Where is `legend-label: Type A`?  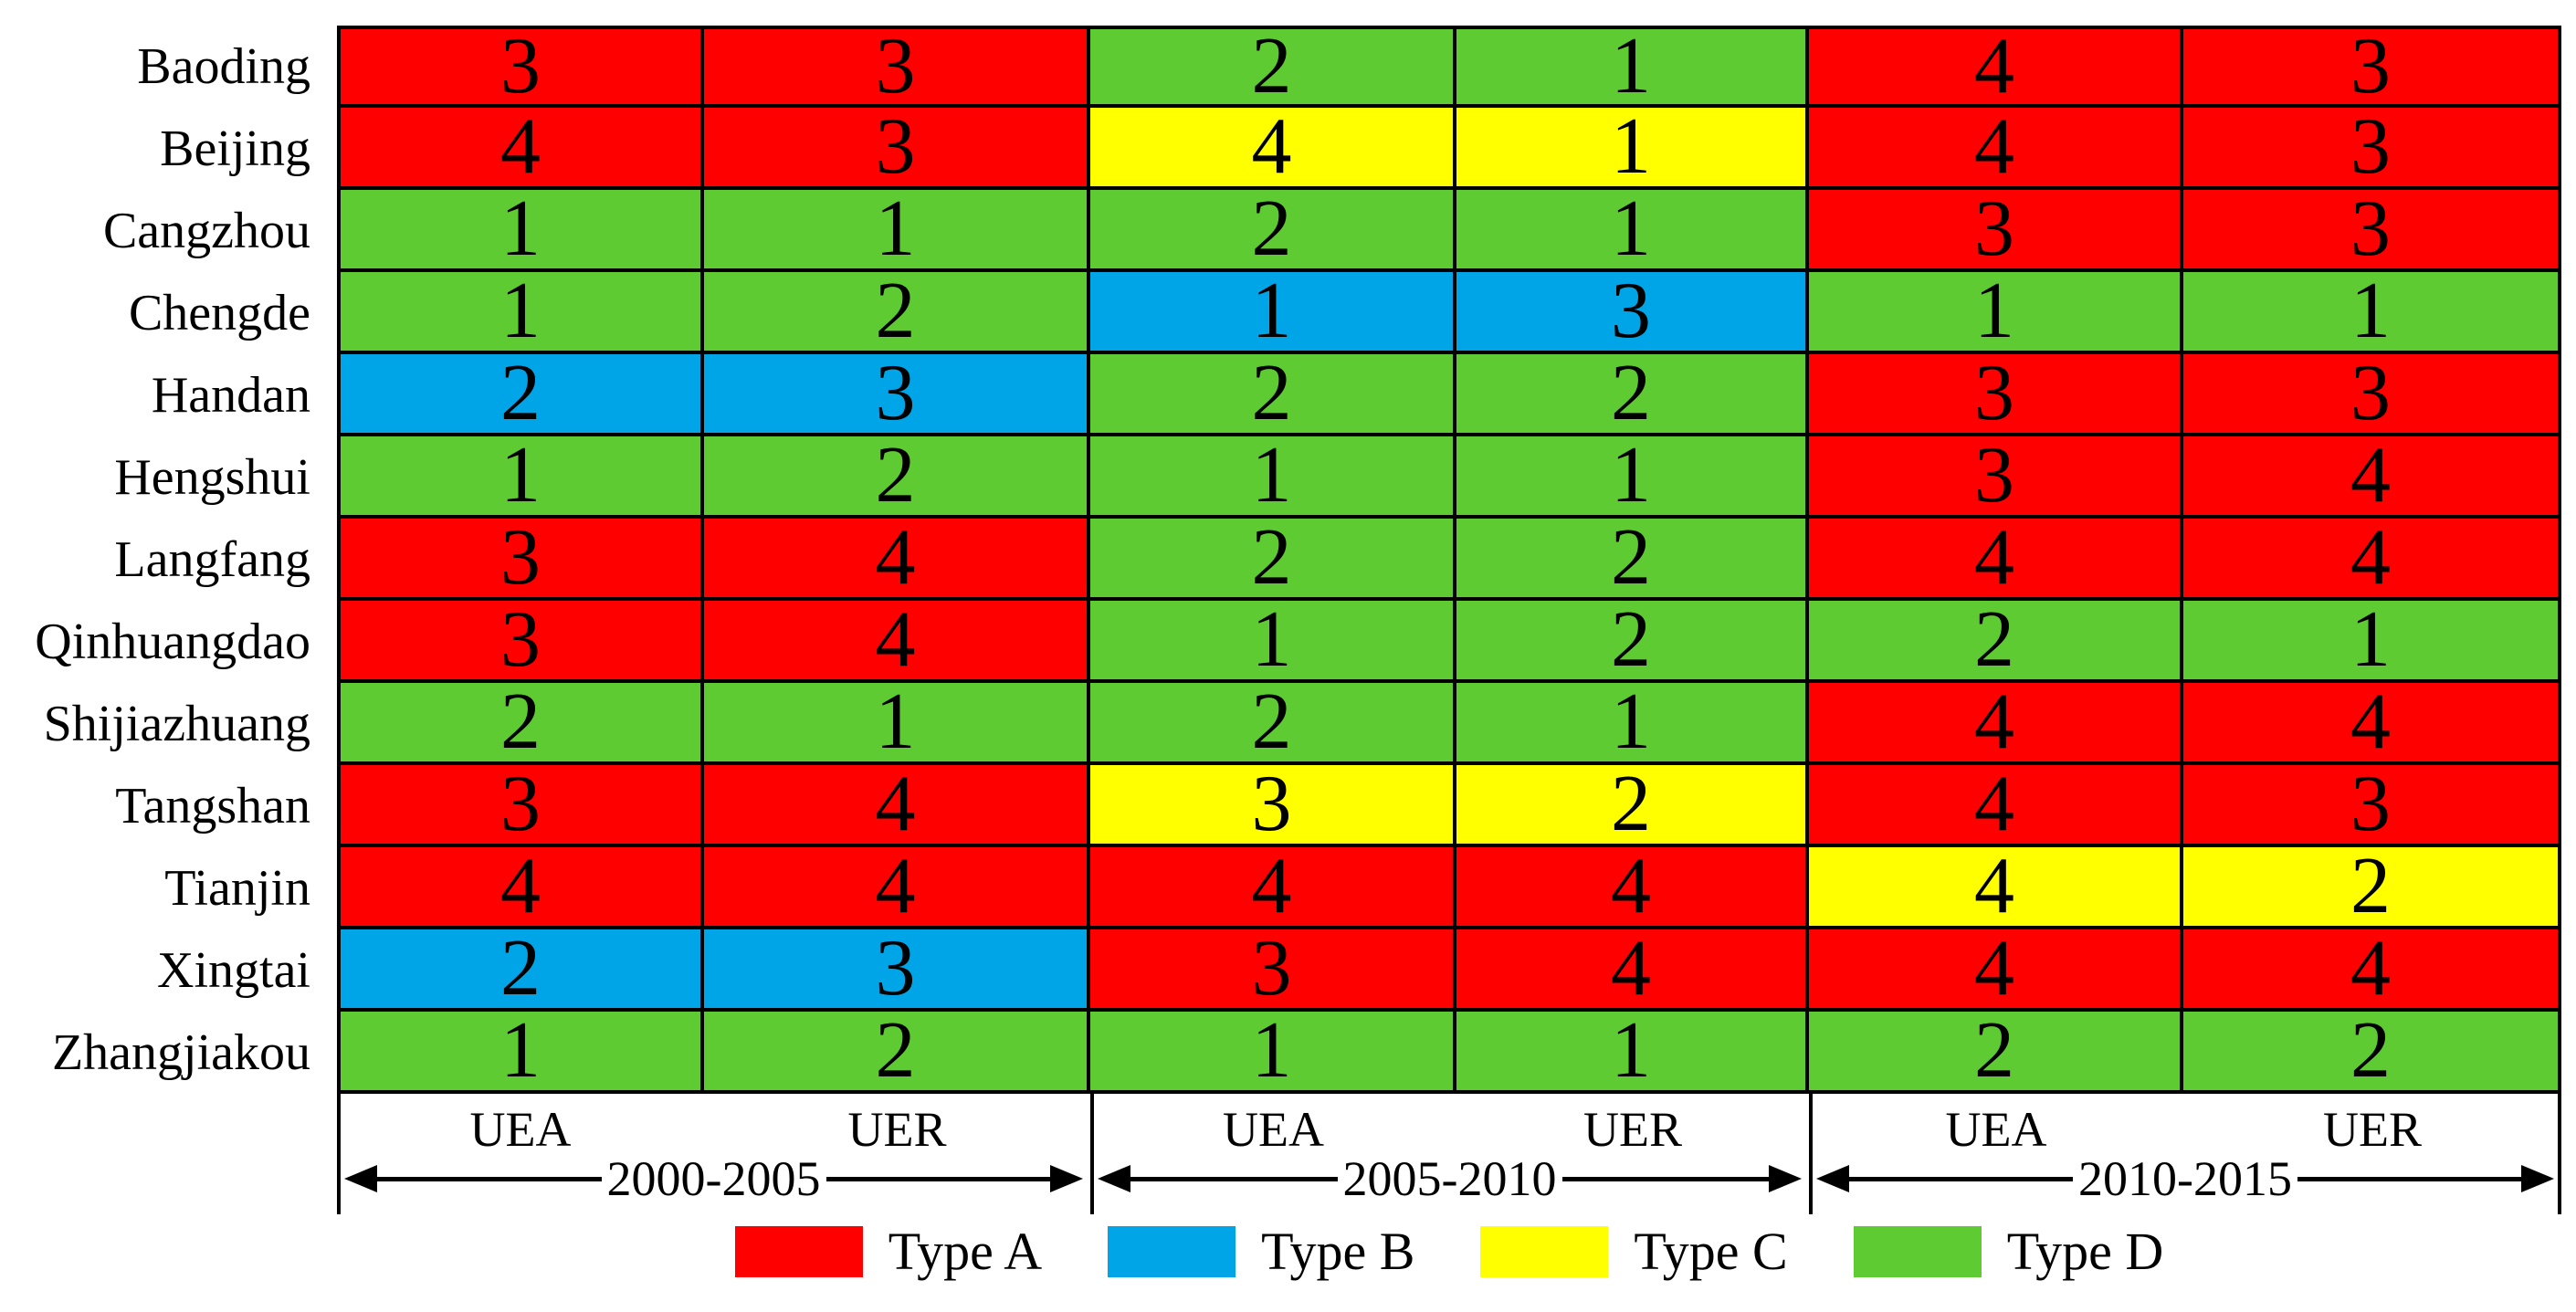 legend-label: Type A is located at coordinates (965, 1251).